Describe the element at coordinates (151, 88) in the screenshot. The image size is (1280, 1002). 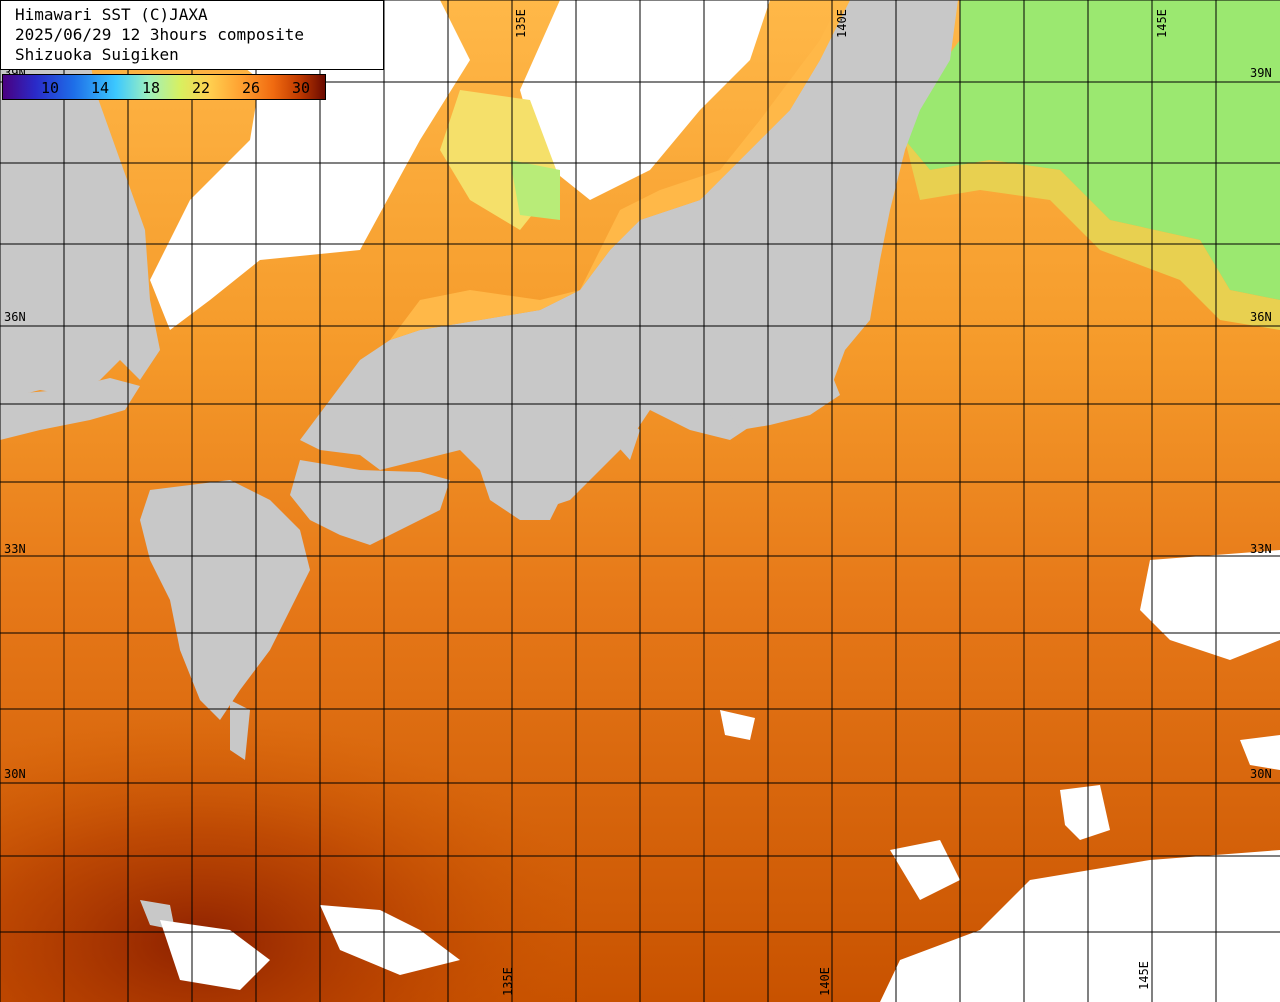
I see `legend-tick-18: 18` at that location.